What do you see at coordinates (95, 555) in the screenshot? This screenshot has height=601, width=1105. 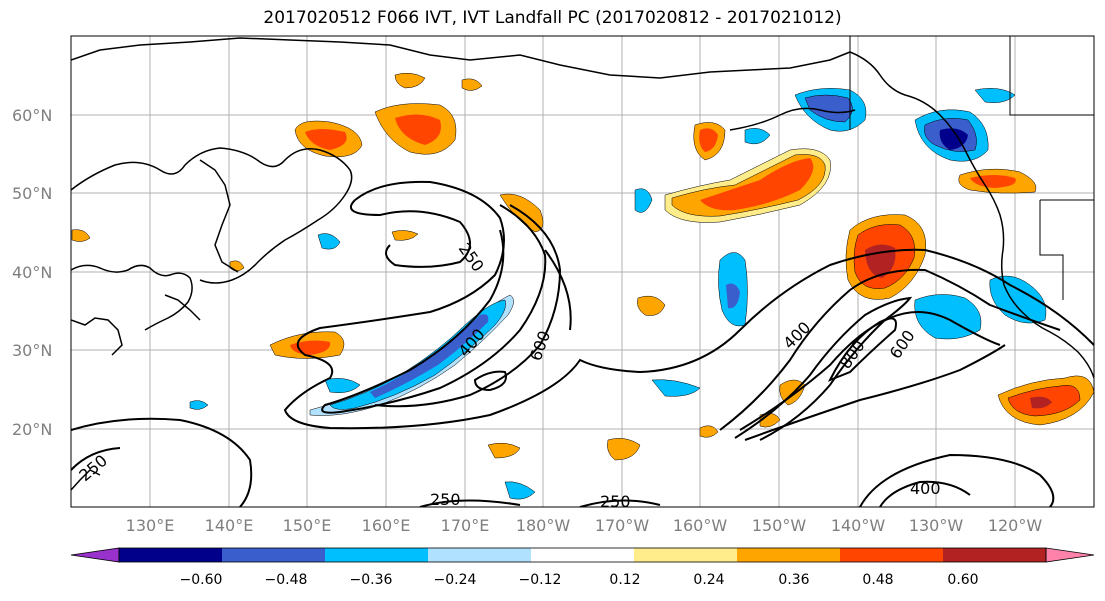 I see `colorbar-extend-low` at bounding box center [95, 555].